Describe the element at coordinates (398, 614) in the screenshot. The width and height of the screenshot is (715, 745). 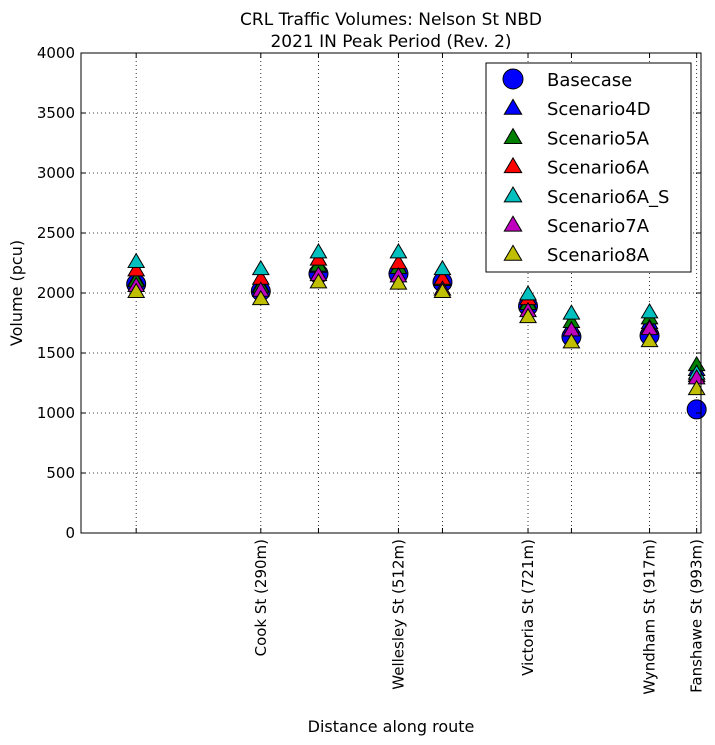
I see `x-tick-label: Wellesley St (512m)` at that location.